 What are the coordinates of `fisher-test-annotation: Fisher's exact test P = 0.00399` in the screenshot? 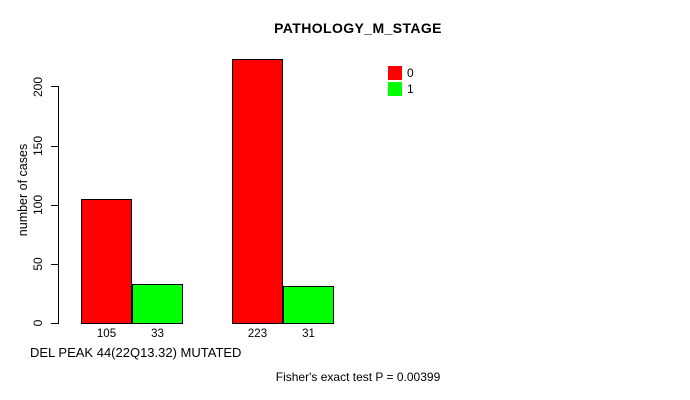 It's located at (358, 377).